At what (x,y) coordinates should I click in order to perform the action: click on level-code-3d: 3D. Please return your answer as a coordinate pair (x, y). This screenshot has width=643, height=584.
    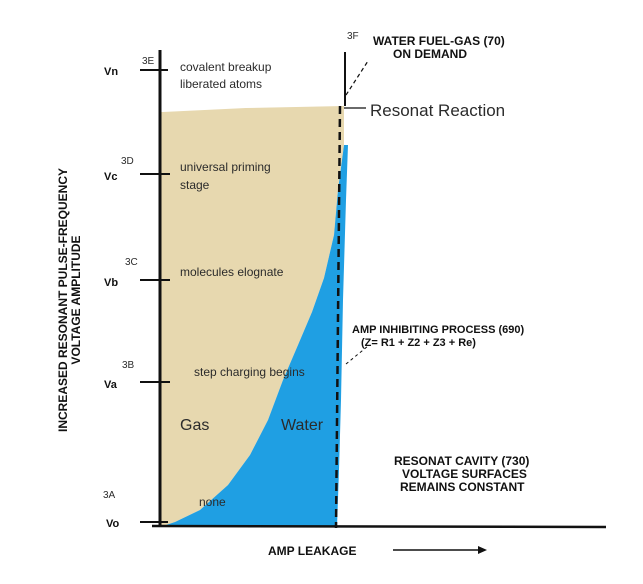
    Looking at the image, I should click on (127, 161).